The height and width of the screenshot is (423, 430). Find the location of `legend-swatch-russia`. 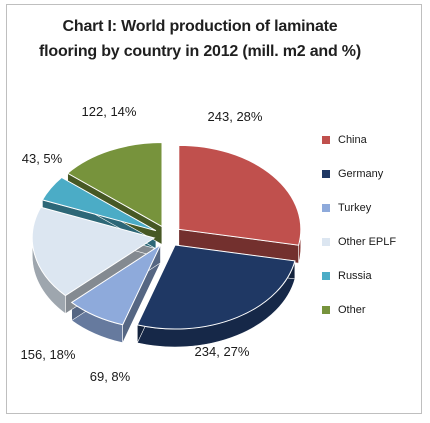

legend-swatch-russia is located at coordinates (326, 276).